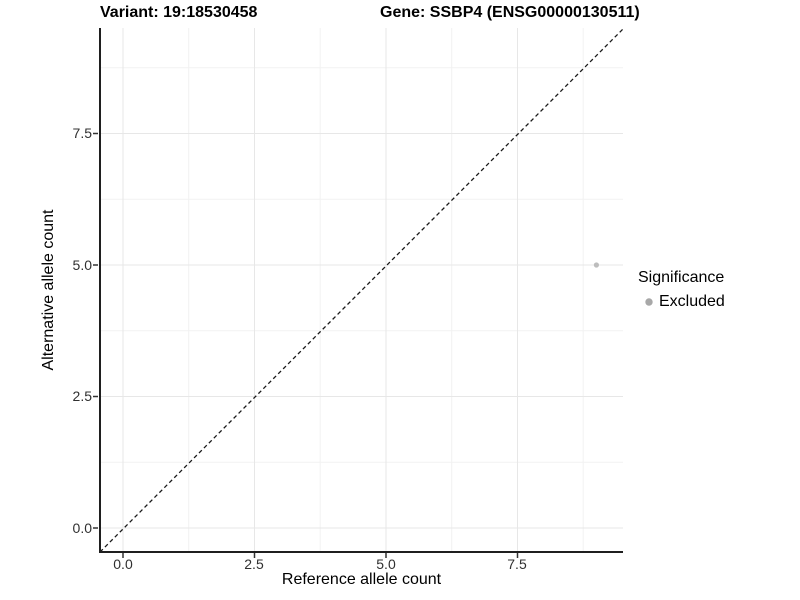 The width and height of the screenshot is (800, 600). Describe the element at coordinates (510, 12) in the screenshot. I see `plot-title-gene: Gene: SSBP4 (ENSG00000130511)` at that location.